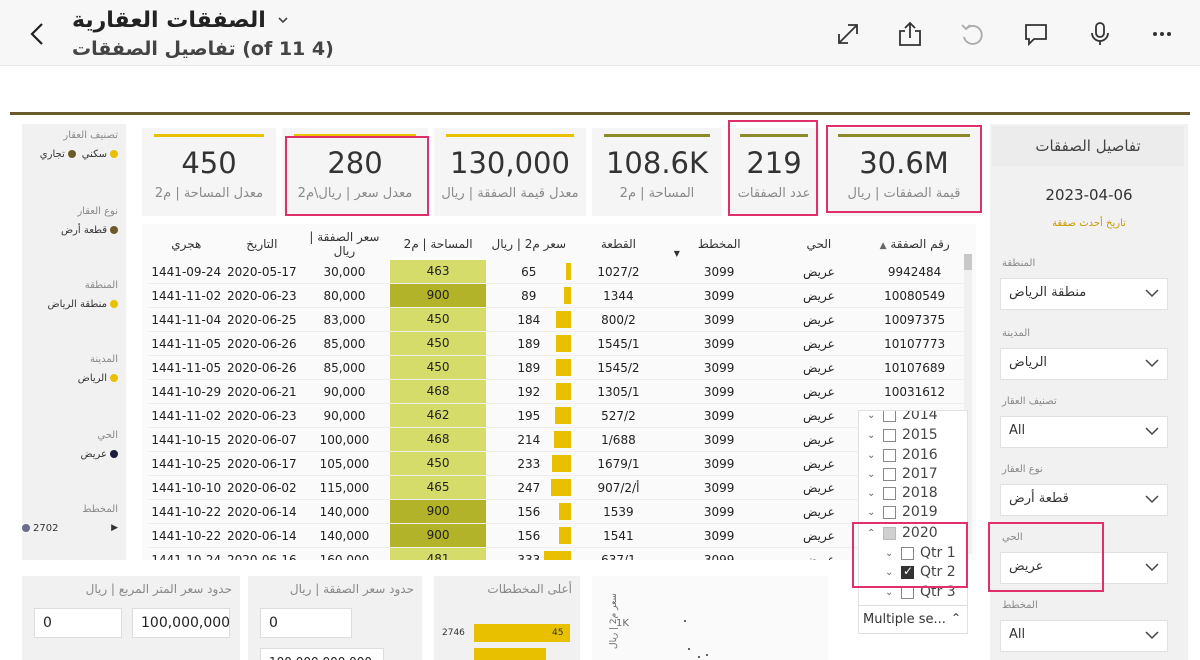 Image resolution: width=1200 pixels, height=660 pixels. Describe the element at coordinates (99, 454) in the screenshot. I see `legend-item: عريض` at that location.